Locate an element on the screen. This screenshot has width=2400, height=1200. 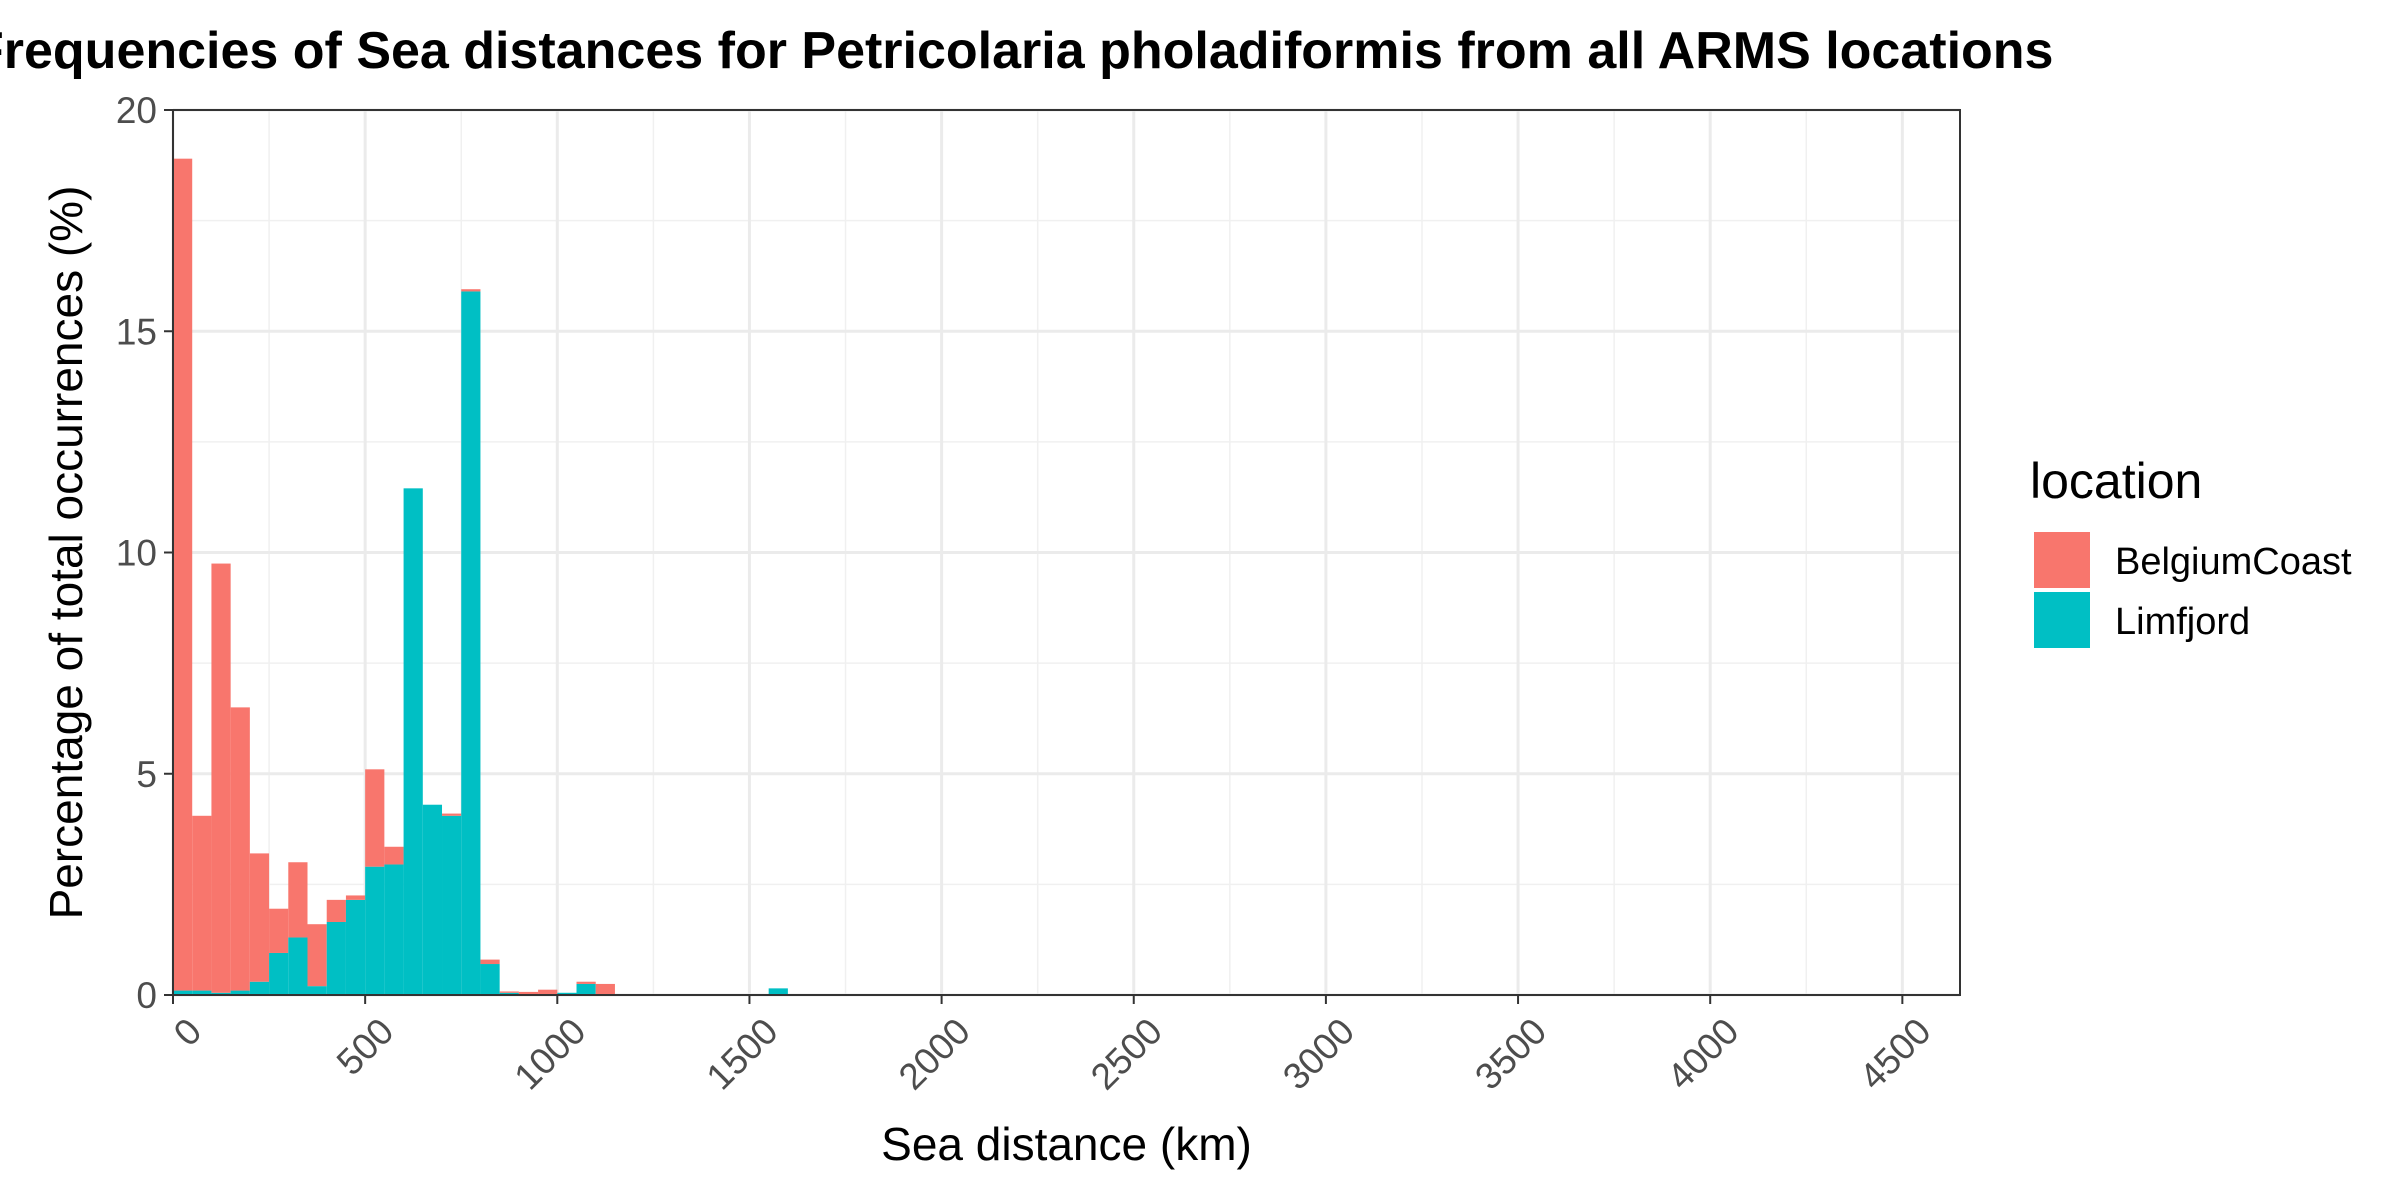
y-tick-label: 0 is located at coordinates (146, 995).